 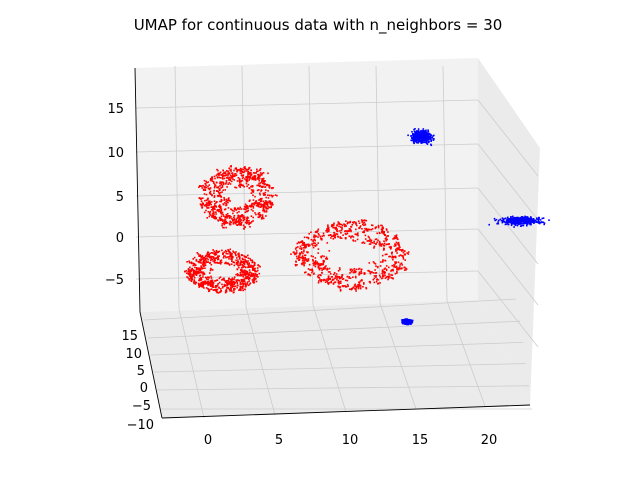 I want to click on x-tick-label: 20, so click(x=489, y=440).